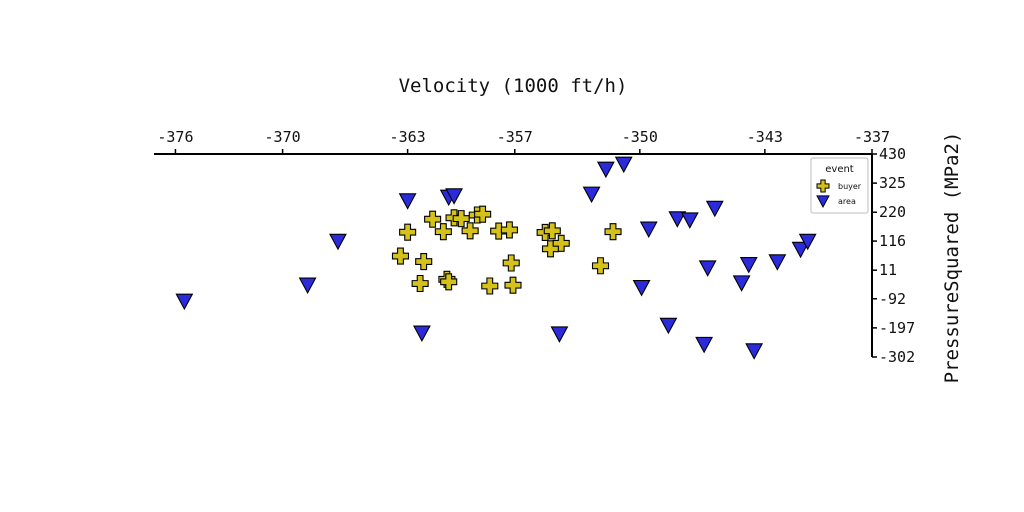  Describe the element at coordinates (897, 357) in the screenshot. I see `y-tick-label: -302` at that location.